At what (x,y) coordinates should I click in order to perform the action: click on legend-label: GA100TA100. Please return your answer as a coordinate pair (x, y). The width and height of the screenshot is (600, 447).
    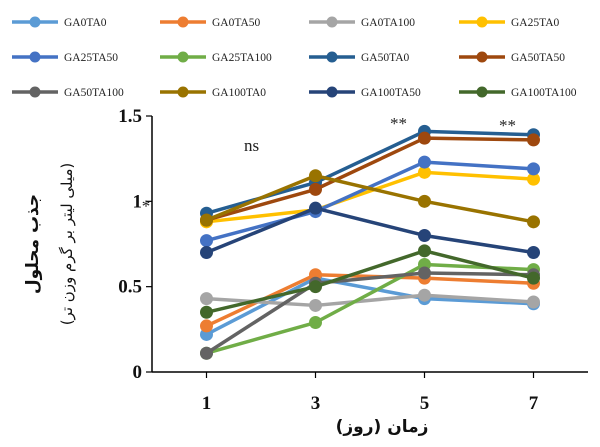
    Looking at the image, I should click on (544, 93).